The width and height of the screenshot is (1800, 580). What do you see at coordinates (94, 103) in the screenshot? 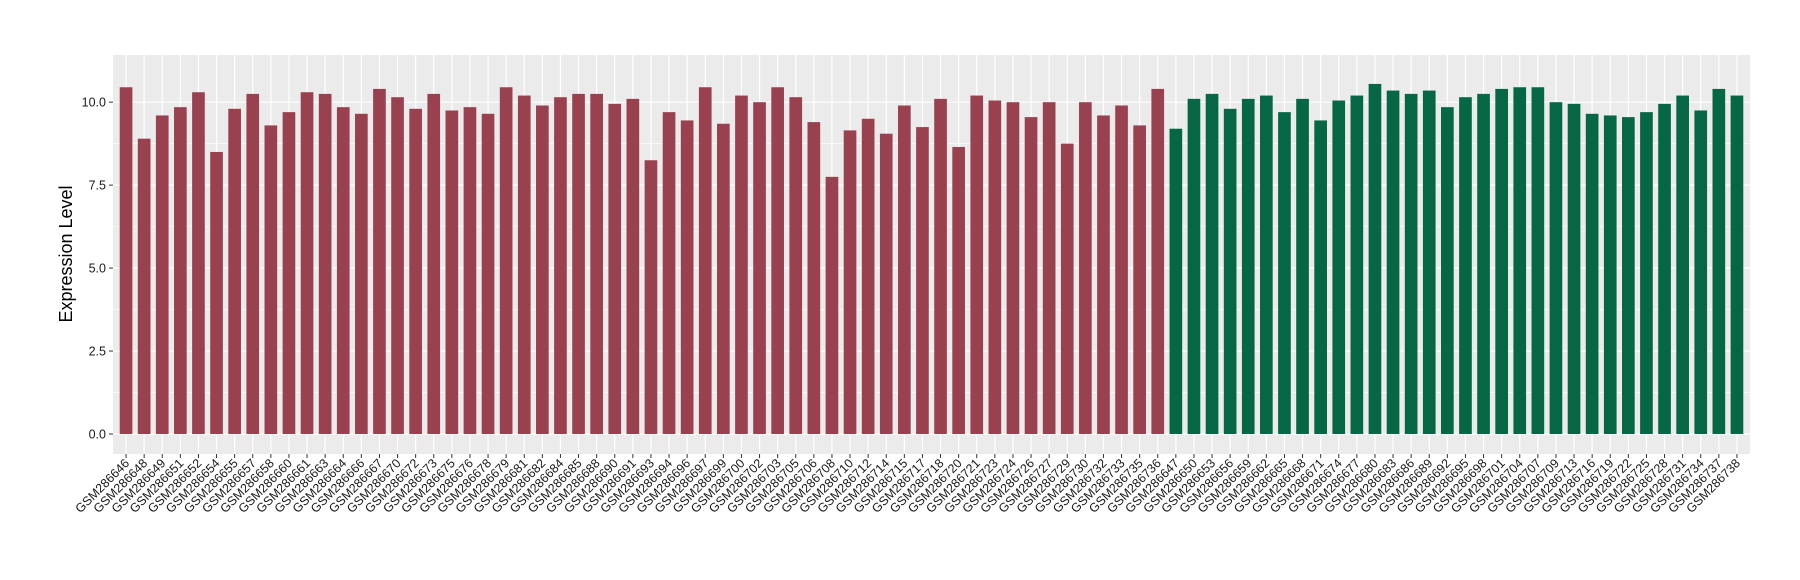
I see `y-tick-label: 10.0` at bounding box center [94, 103].